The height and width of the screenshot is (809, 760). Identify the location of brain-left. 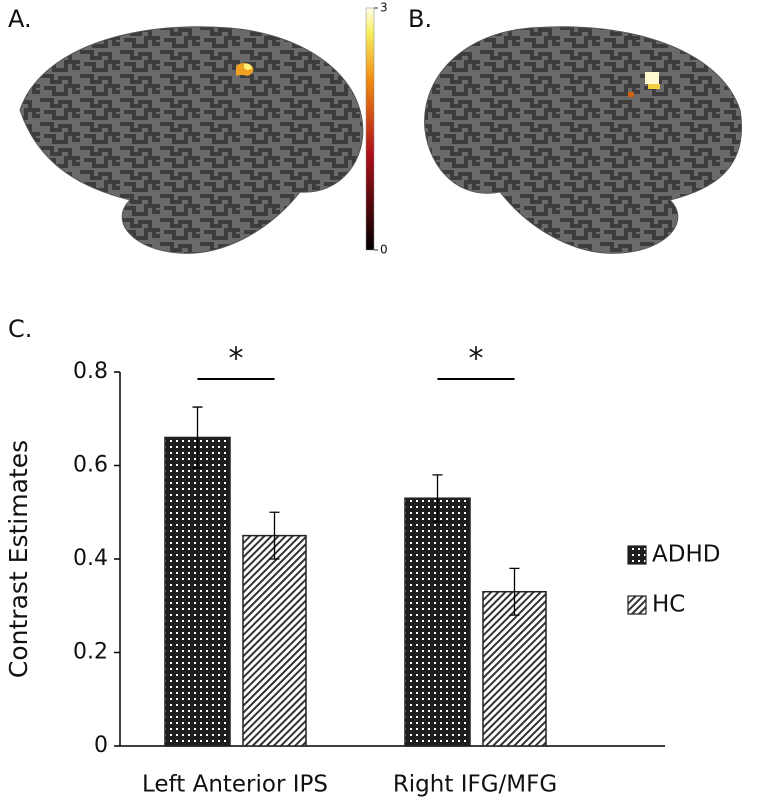
(191, 140).